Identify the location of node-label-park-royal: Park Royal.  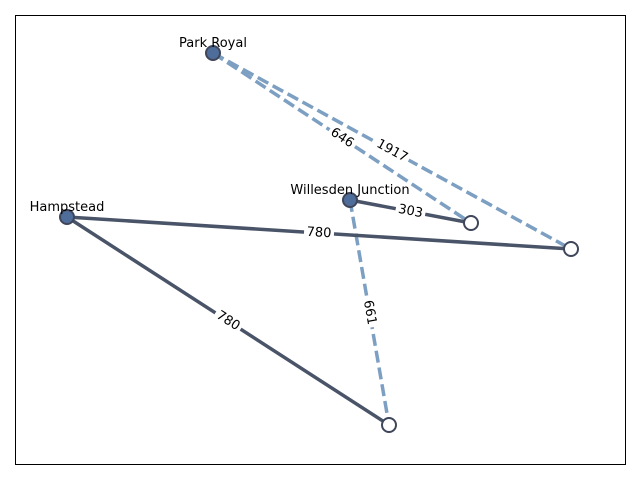
(213, 43).